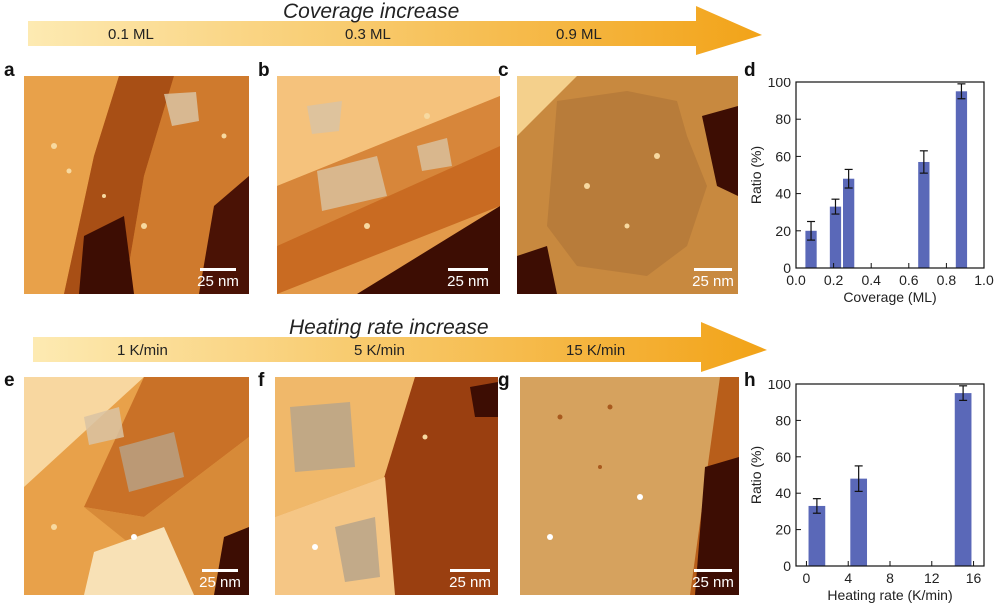  I want to click on stm-image-f, so click(386, 486).